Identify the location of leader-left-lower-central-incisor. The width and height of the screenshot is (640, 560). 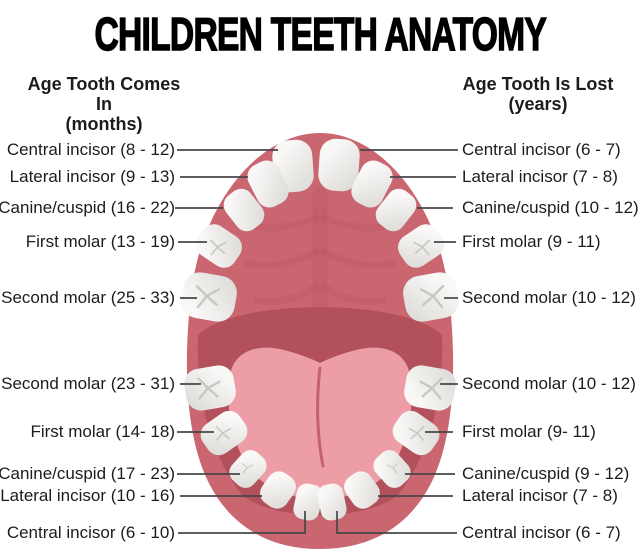
(242, 522).